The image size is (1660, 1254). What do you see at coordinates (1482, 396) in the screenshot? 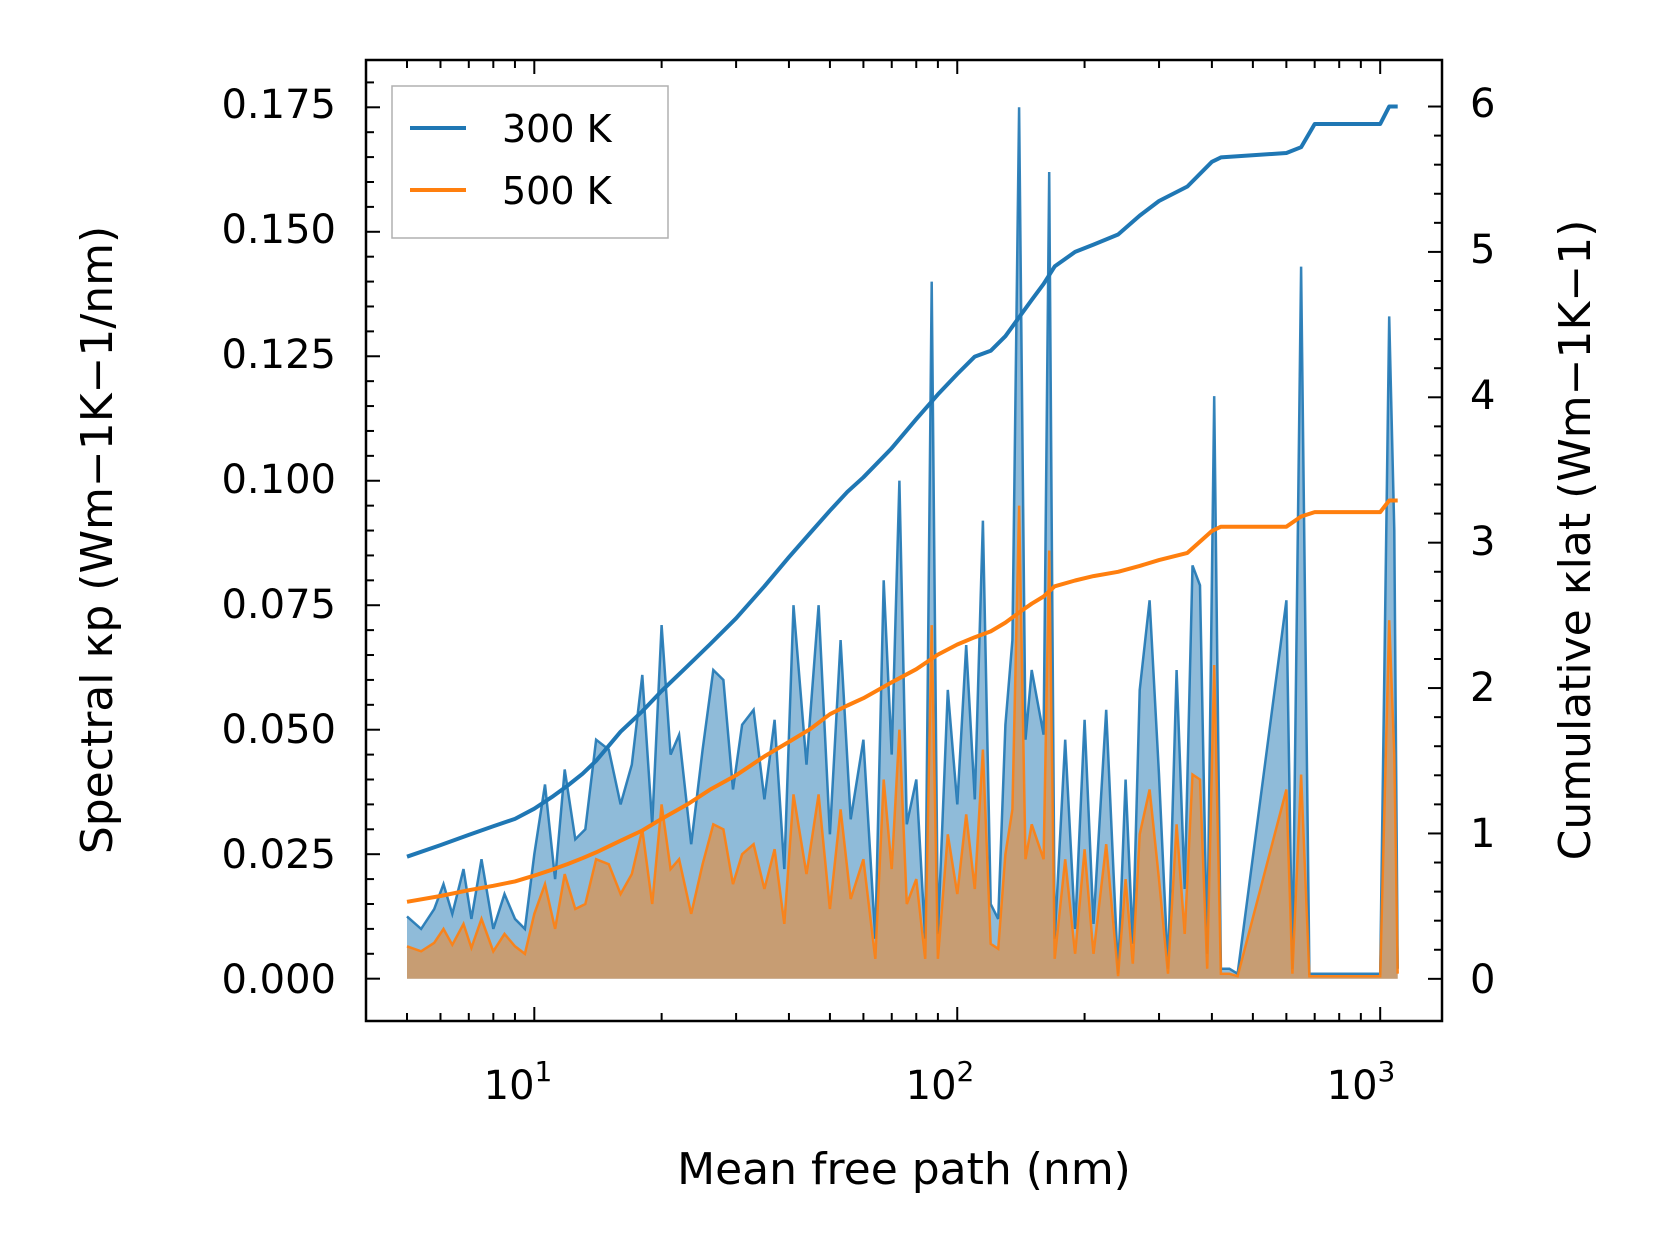
I see `right-y-tick-label: 4` at bounding box center [1482, 396].